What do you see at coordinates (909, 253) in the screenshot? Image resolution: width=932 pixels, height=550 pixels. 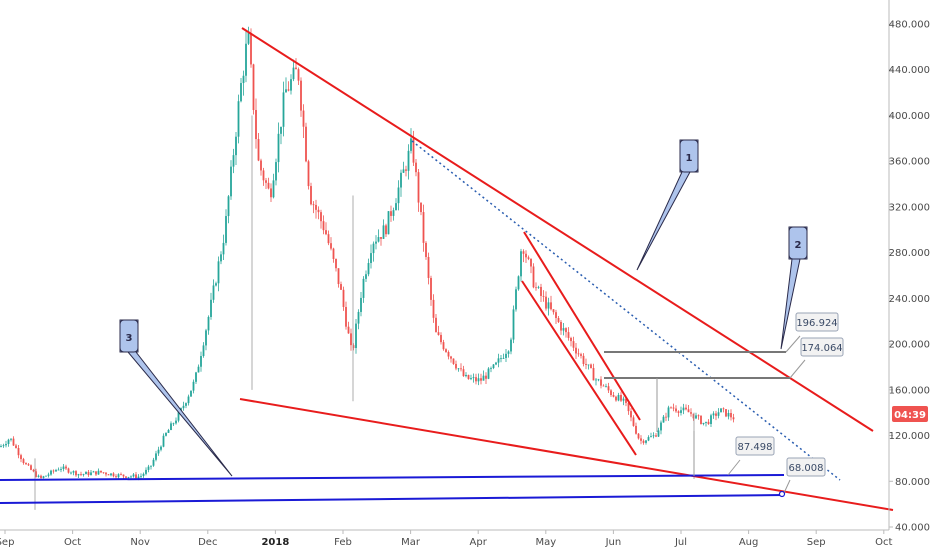 I see `y-tick-label: 280.000` at bounding box center [909, 253].